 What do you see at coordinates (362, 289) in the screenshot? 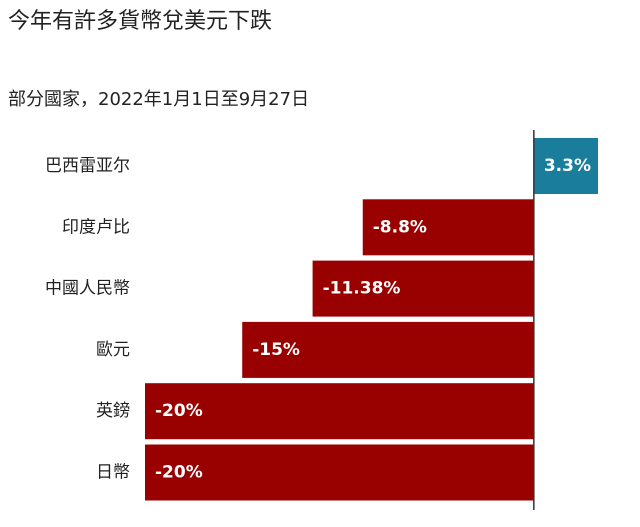
I see `value-label: -11.38%` at bounding box center [362, 289].